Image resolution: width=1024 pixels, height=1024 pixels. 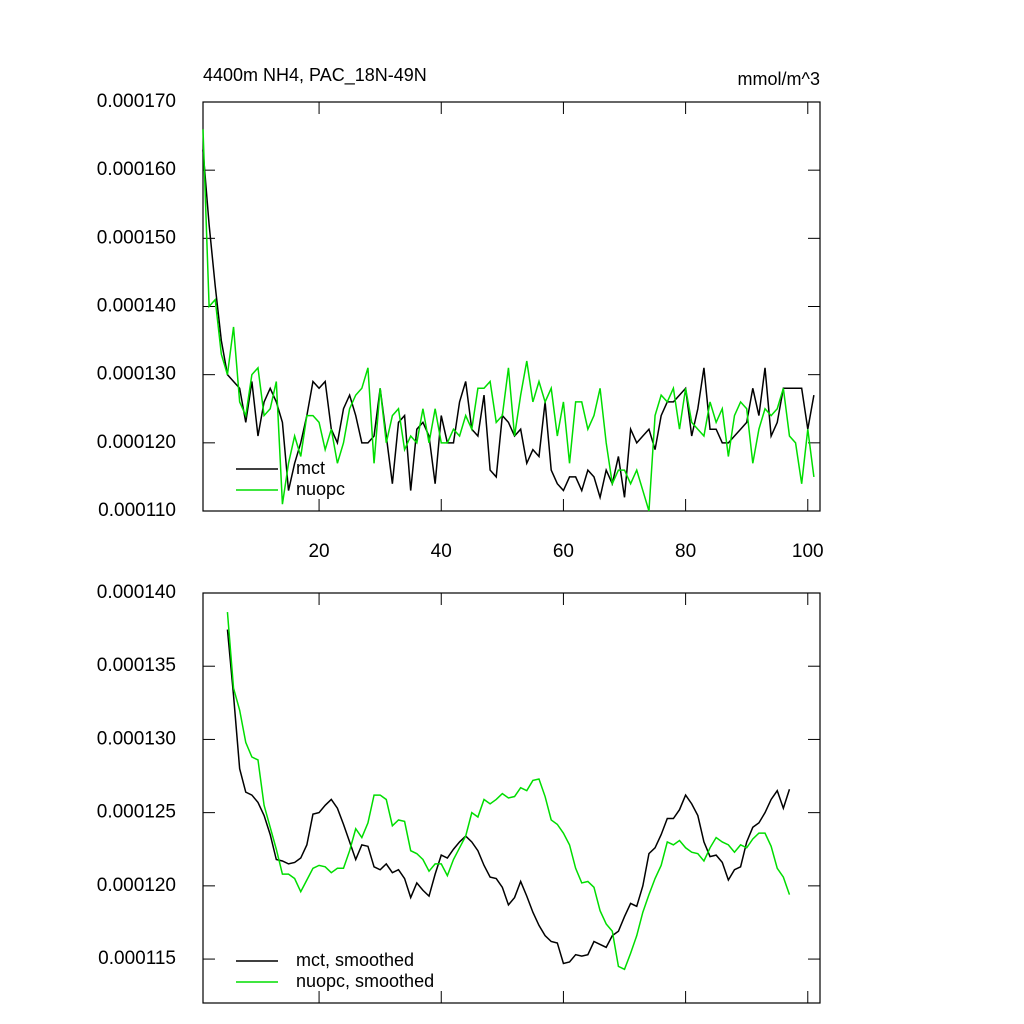 What do you see at coordinates (355, 960) in the screenshot?
I see `legend-label: mct, smoothed` at bounding box center [355, 960].